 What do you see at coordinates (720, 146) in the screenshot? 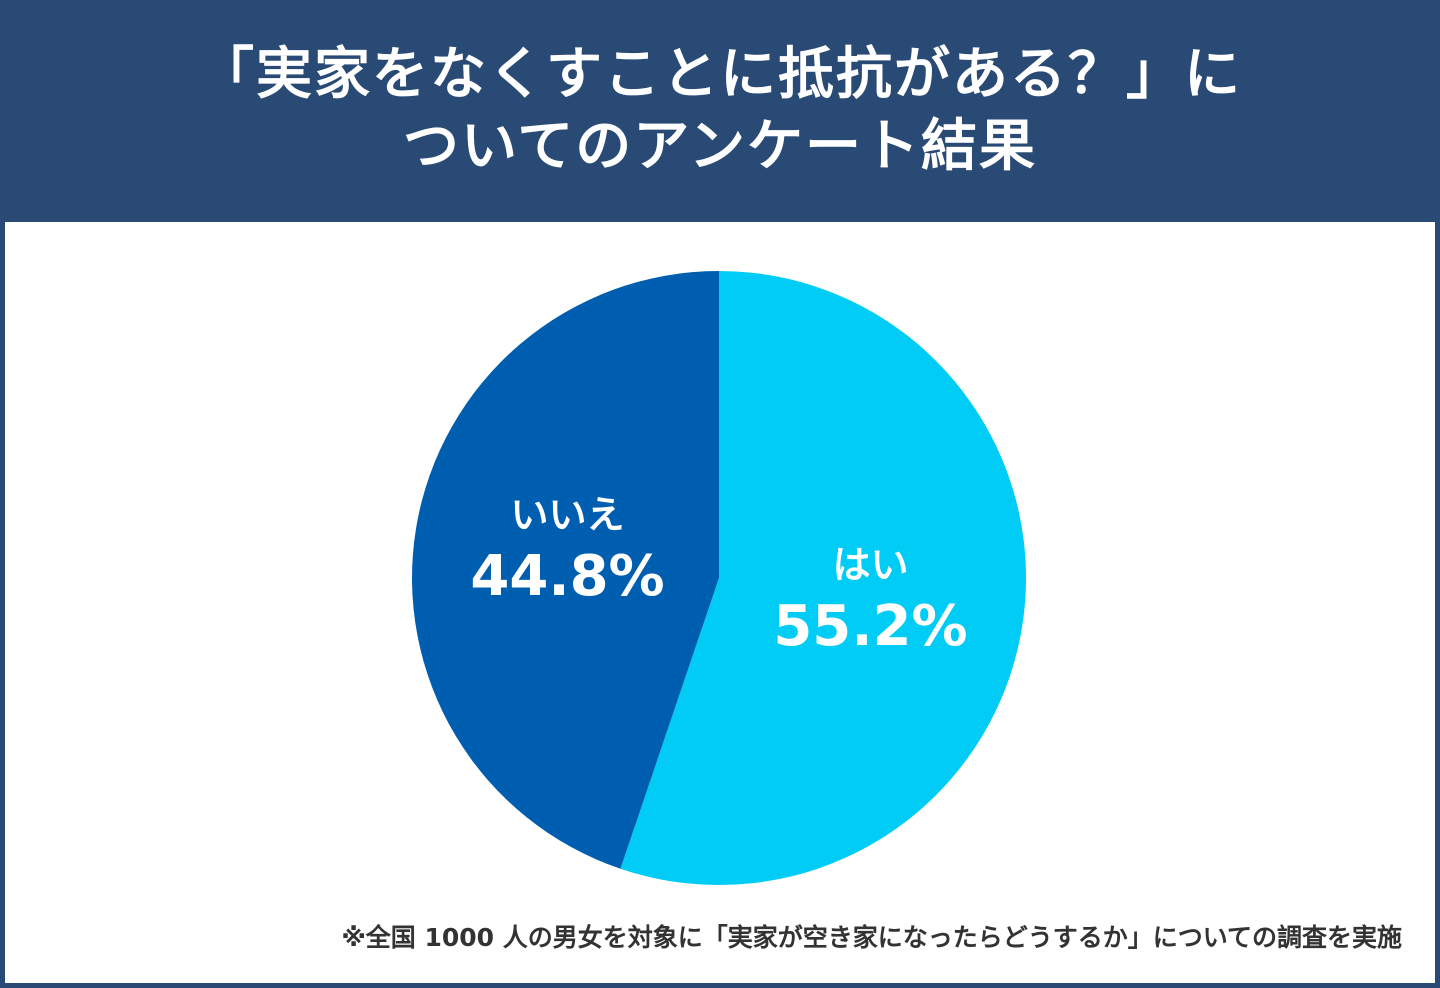
I see `title-line-2: ついてのアンケート結果` at bounding box center [720, 146].